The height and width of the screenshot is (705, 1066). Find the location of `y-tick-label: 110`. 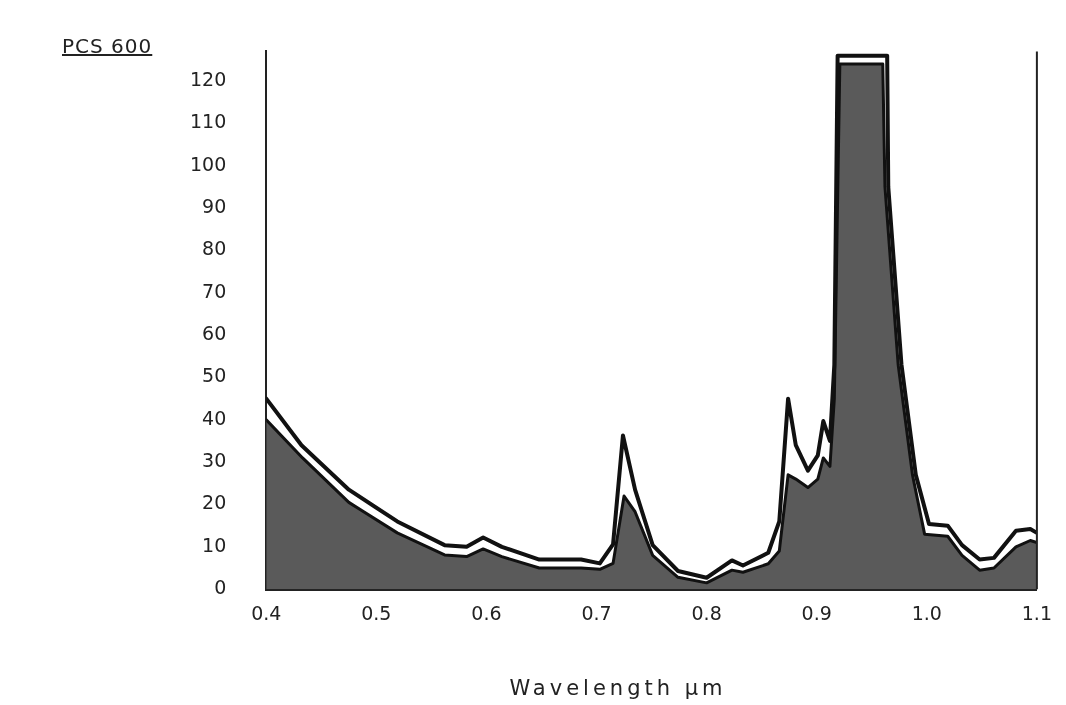

y-tick-label: 110 is located at coordinates (208, 121).